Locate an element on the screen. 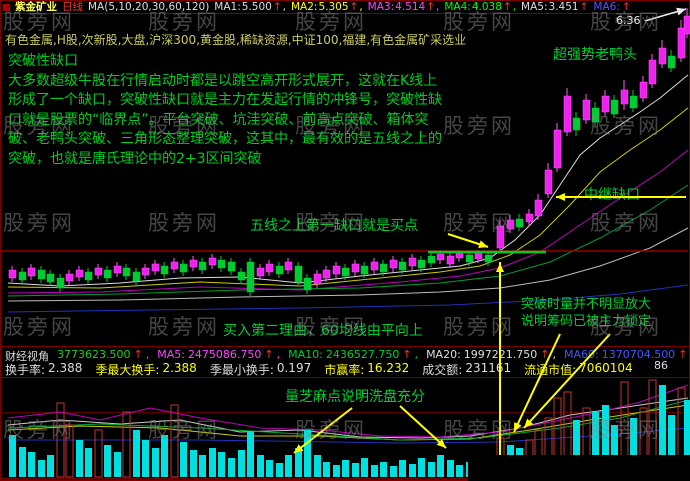 The height and width of the screenshot is (481, 690). paragraph-title: 突破性缺口 is located at coordinates (43, 61).